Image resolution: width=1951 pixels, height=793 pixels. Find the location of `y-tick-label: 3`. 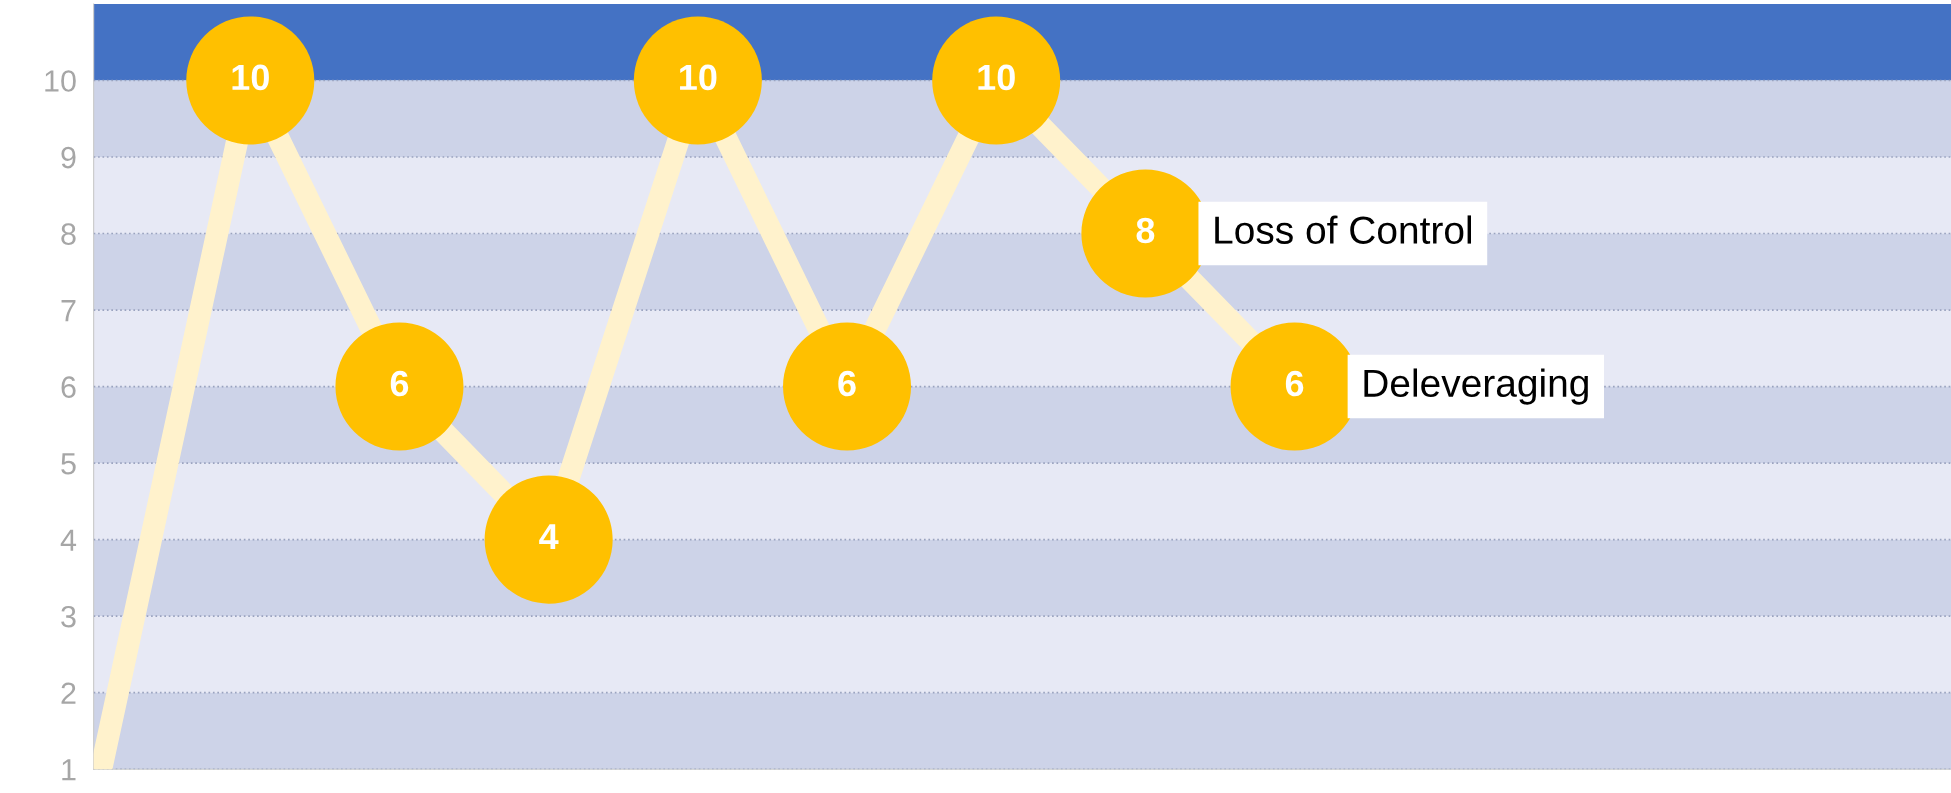

y-tick-label: 3 is located at coordinates (68, 616).